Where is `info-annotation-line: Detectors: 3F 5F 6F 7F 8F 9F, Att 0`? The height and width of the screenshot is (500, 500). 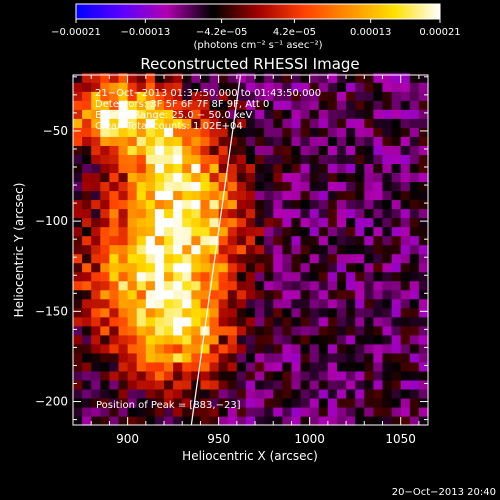 info-annotation-line: Detectors: 3F 5F 6F 7F 8F 9F, Att 0 is located at coordinates (182, 104).